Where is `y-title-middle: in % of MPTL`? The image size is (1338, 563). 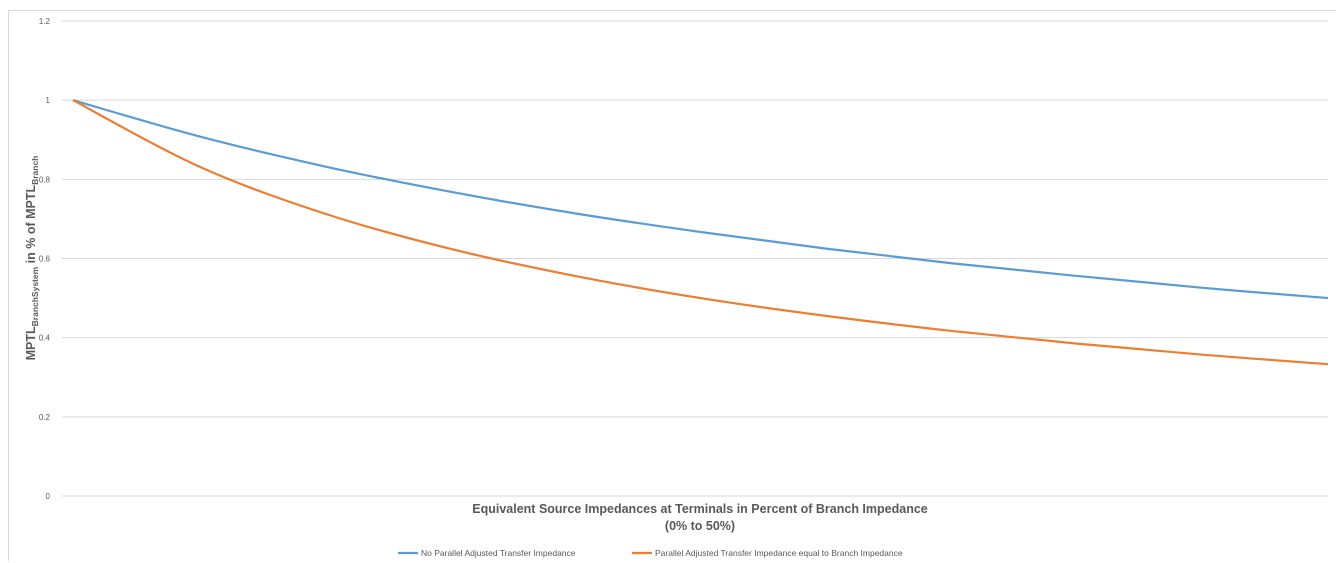 y-title-middle: in % of MPTL is located at coordinates (31, 226).